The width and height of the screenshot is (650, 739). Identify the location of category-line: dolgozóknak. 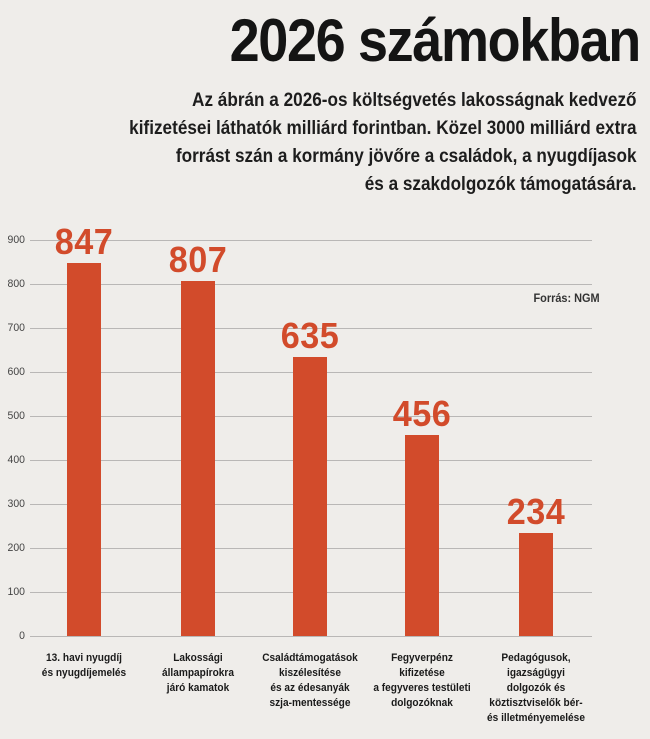
(422, 703).